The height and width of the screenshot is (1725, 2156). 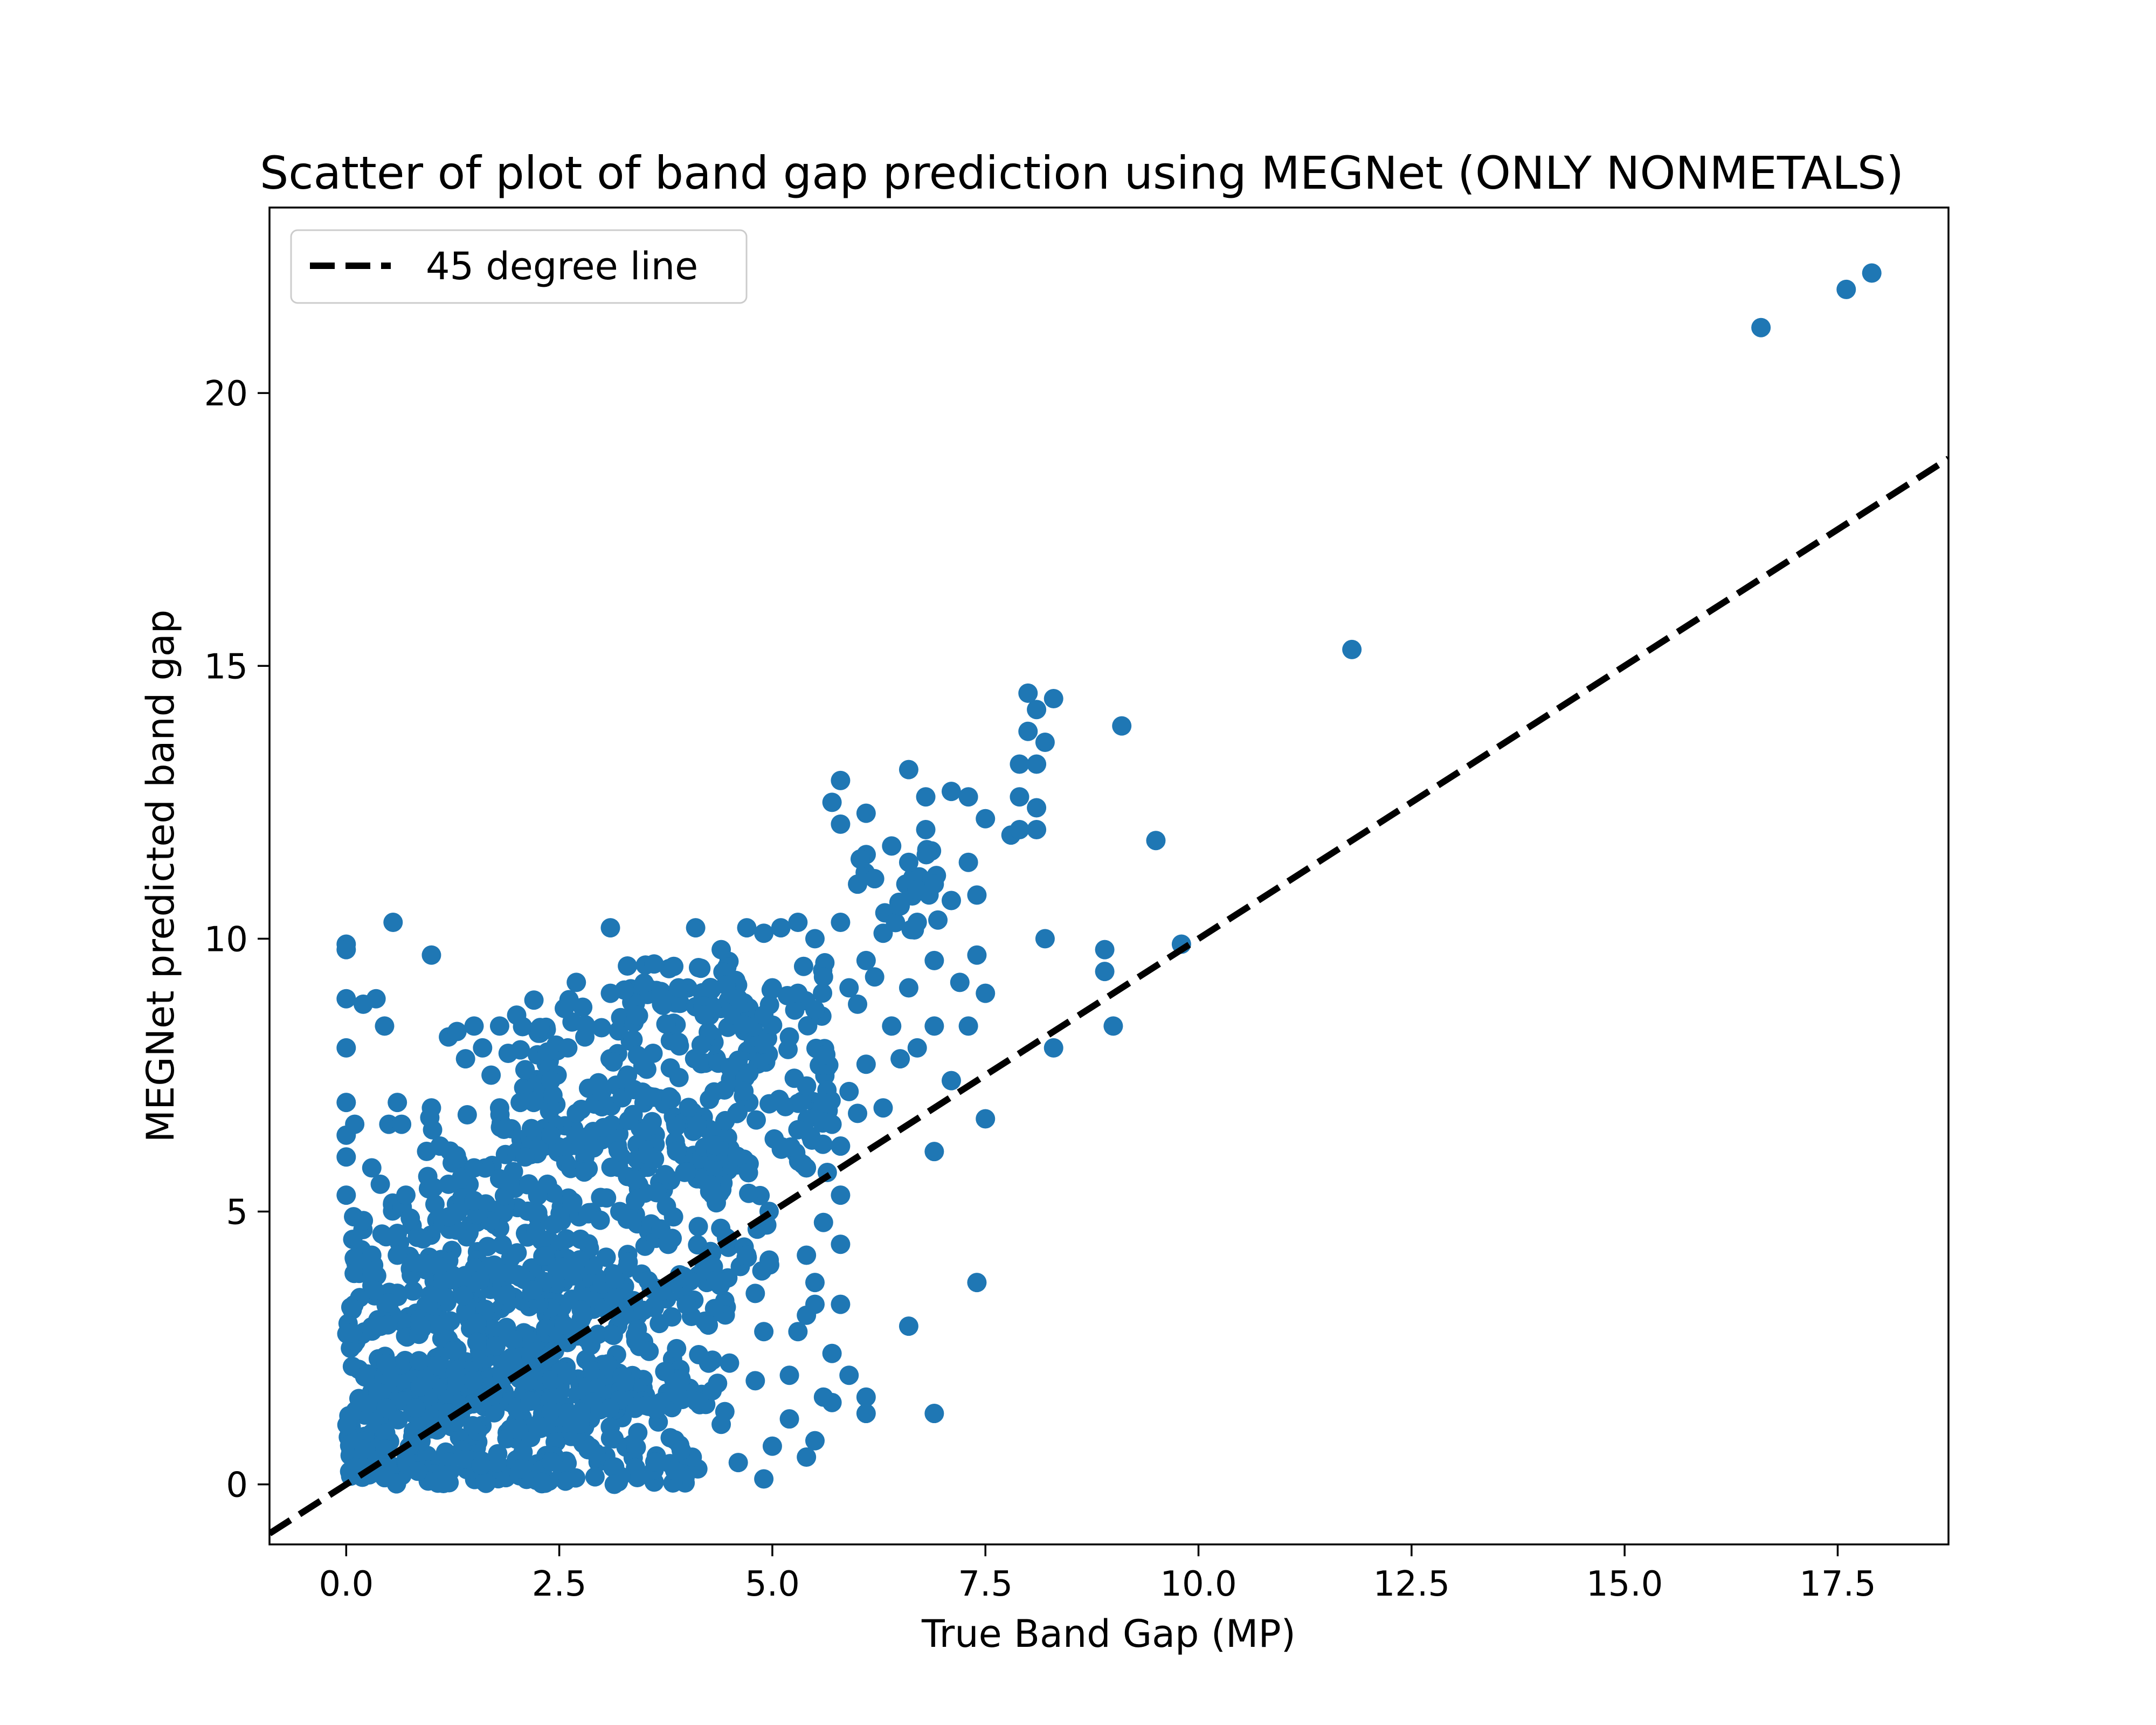 What do you see at coordinates (562, 266) in the screenshot?
I see `legend-label: 45 degree line` at bounding box center [562, 266].